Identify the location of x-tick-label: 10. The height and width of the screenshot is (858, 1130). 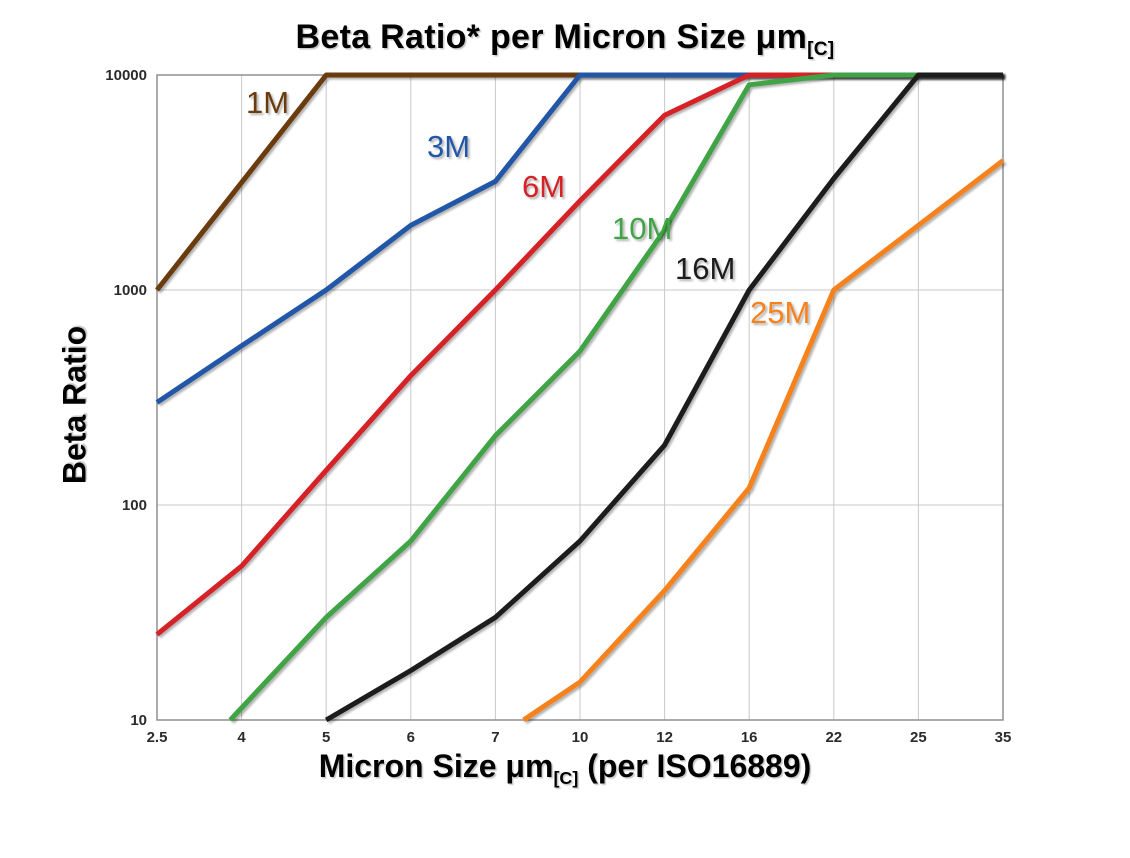
(580, 737).